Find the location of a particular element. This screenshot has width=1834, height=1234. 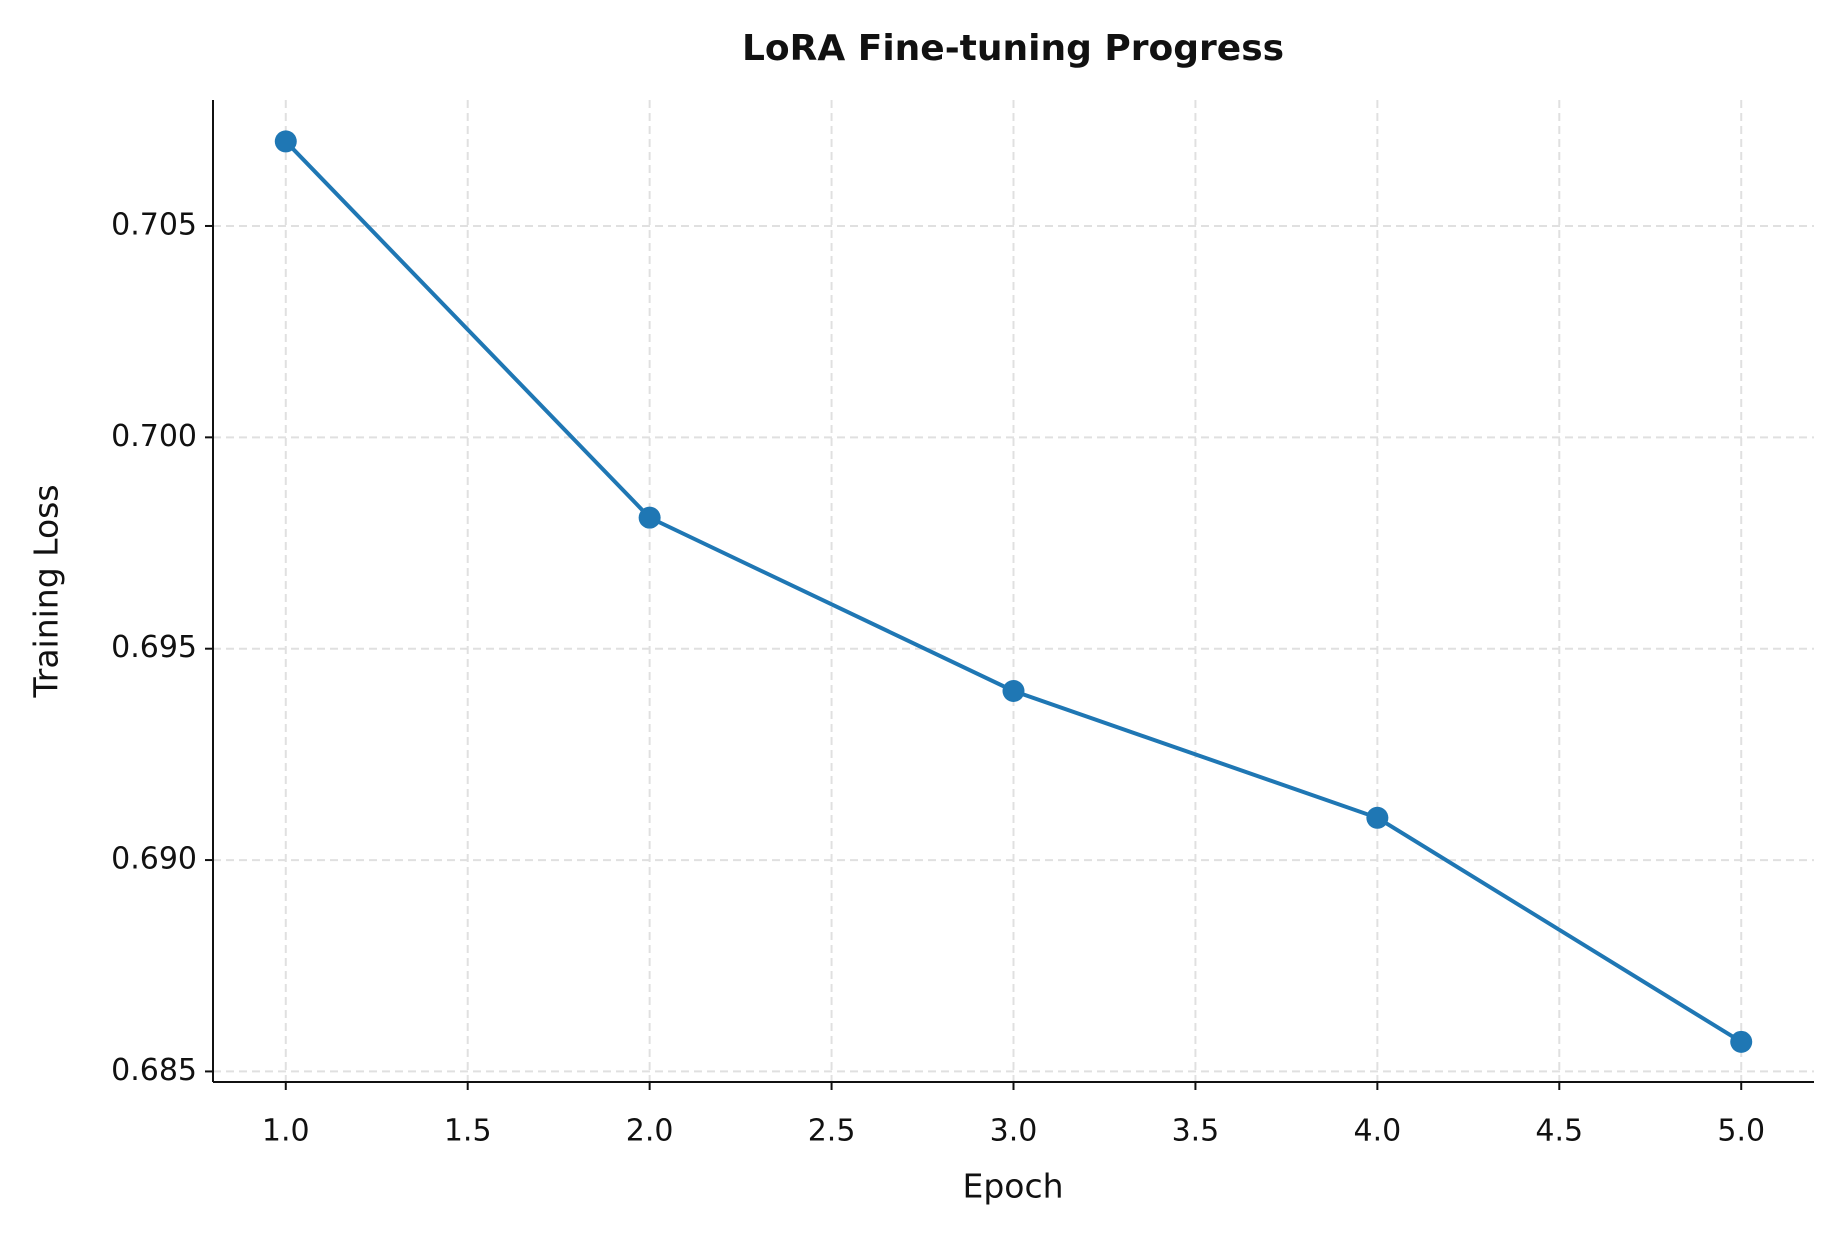

y-tick-label: 0.700 is located at coordinates (154, 436).